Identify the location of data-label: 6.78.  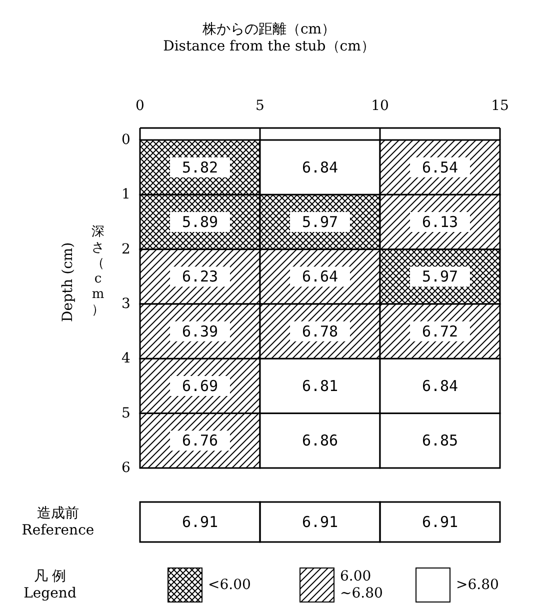
(320, 331).